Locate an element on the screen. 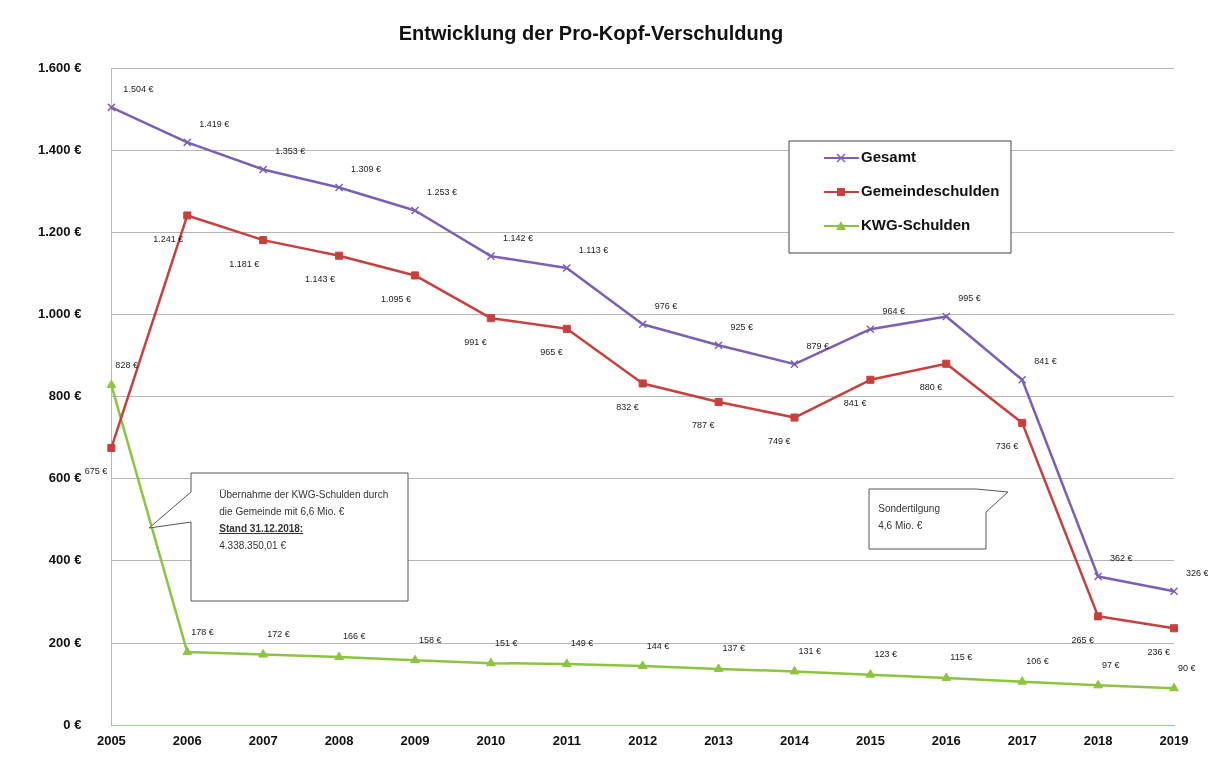 The image size is (1219, 772). annotation: Übernahme der KWG-Schulden durch die Gemeinde mit 6,6 Mio. € is located at coordinates (304, 503).